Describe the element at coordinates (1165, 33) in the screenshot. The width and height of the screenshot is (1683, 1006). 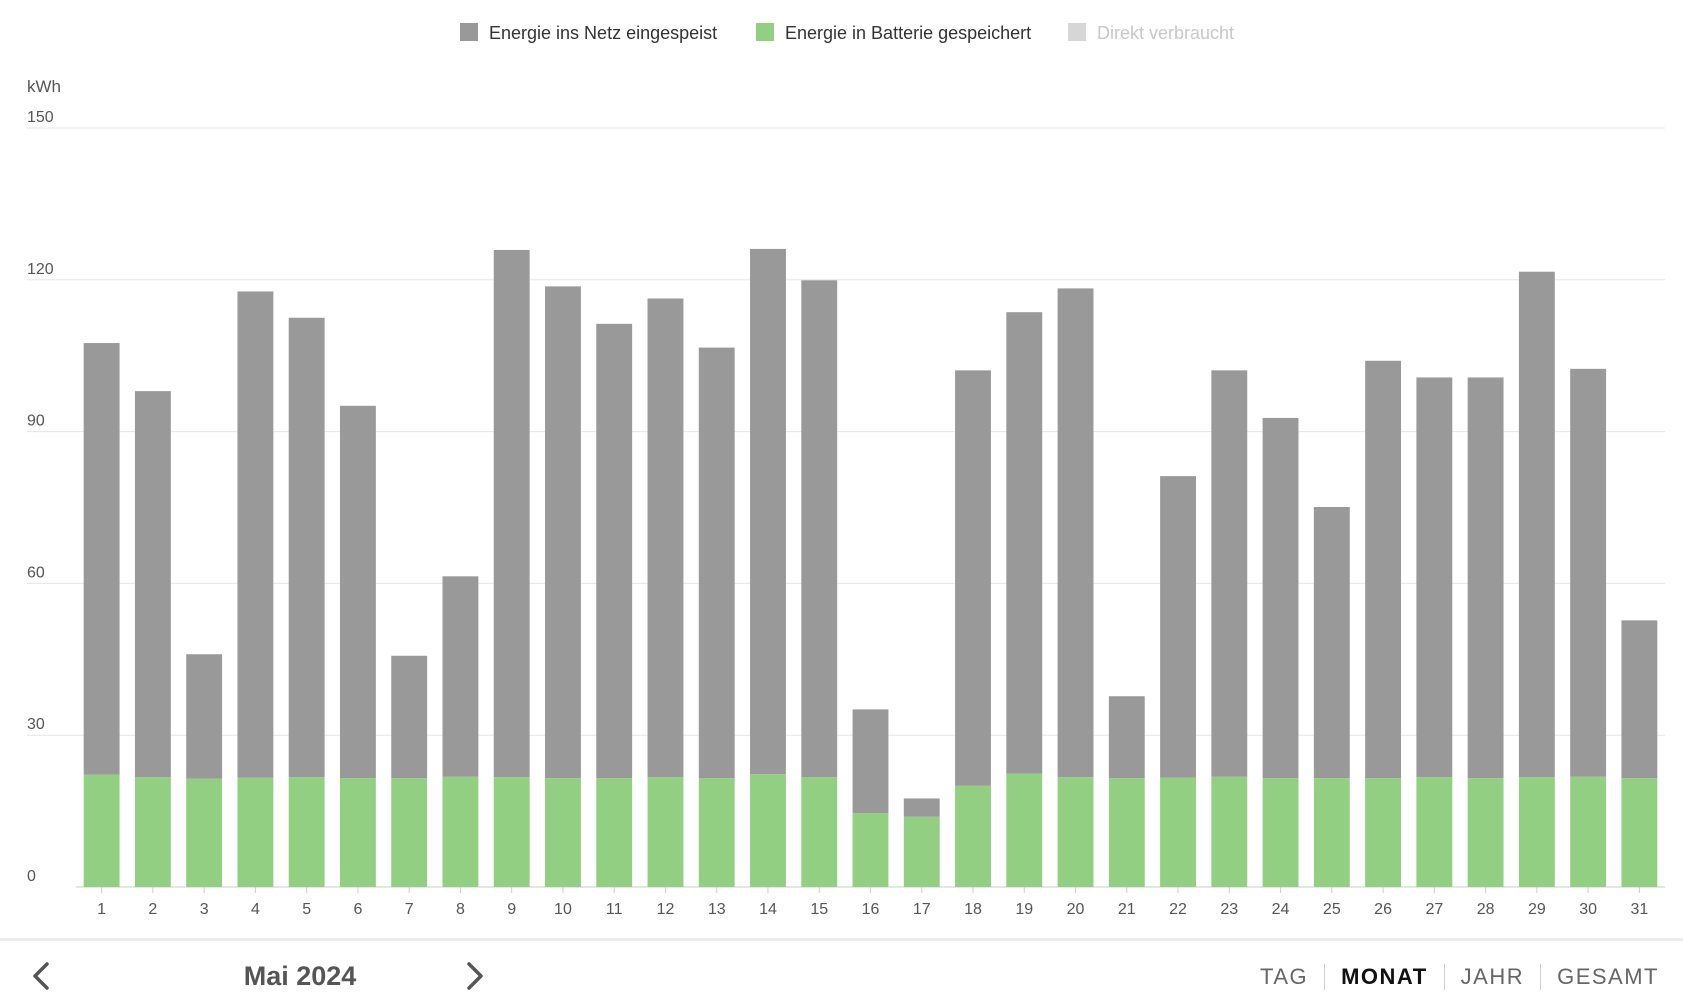
I see `legend-label: Direkt verbraucht` at that location.